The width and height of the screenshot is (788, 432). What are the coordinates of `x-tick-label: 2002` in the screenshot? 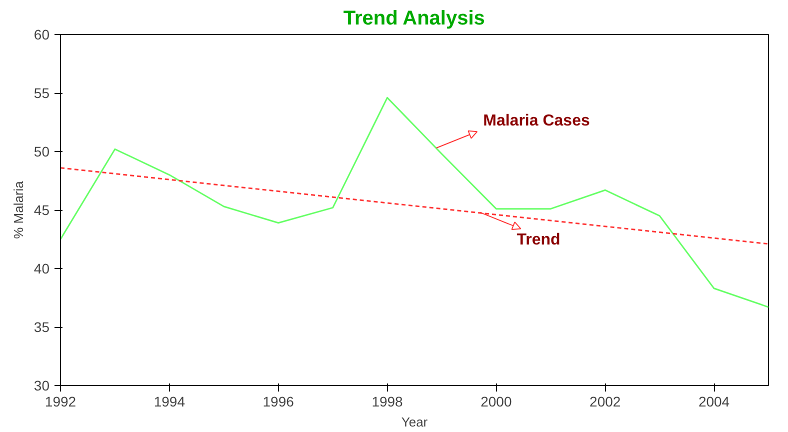 It's located at (605, 402).